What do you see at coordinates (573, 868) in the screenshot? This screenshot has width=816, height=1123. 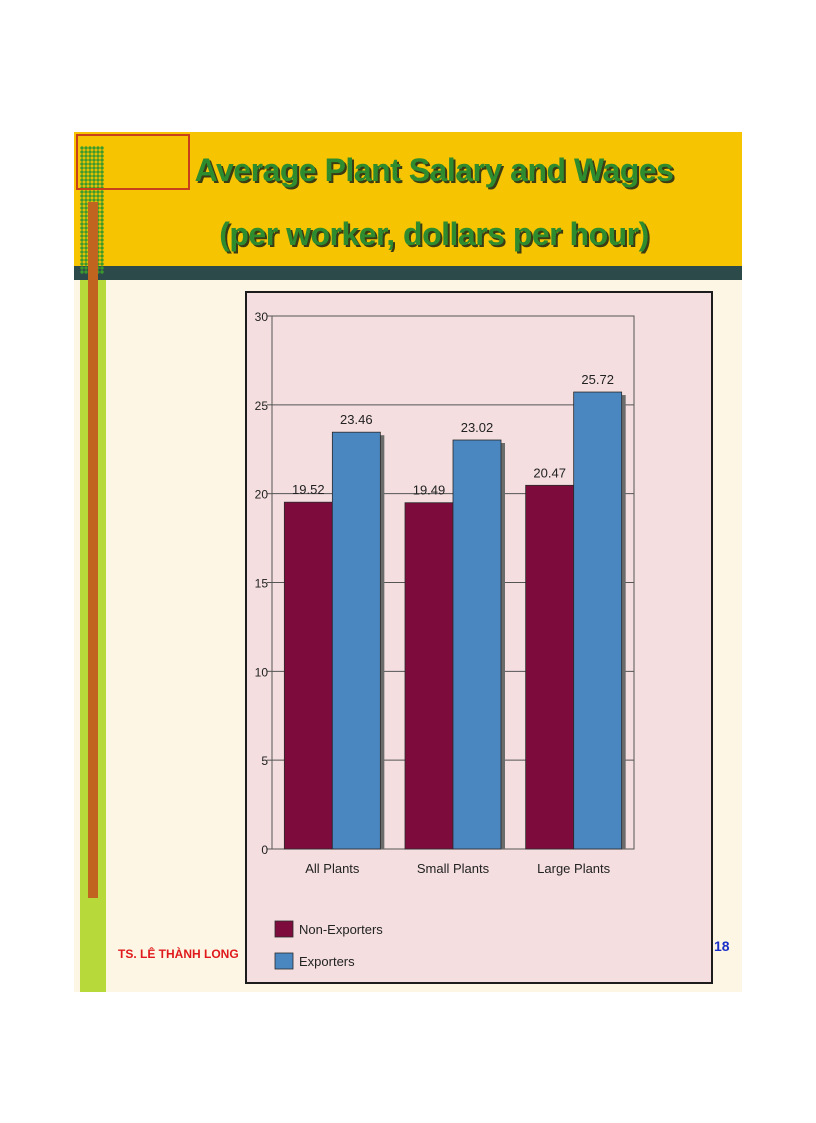 I see `x-category-label: Large Plants` at bounding box center [573, 868].